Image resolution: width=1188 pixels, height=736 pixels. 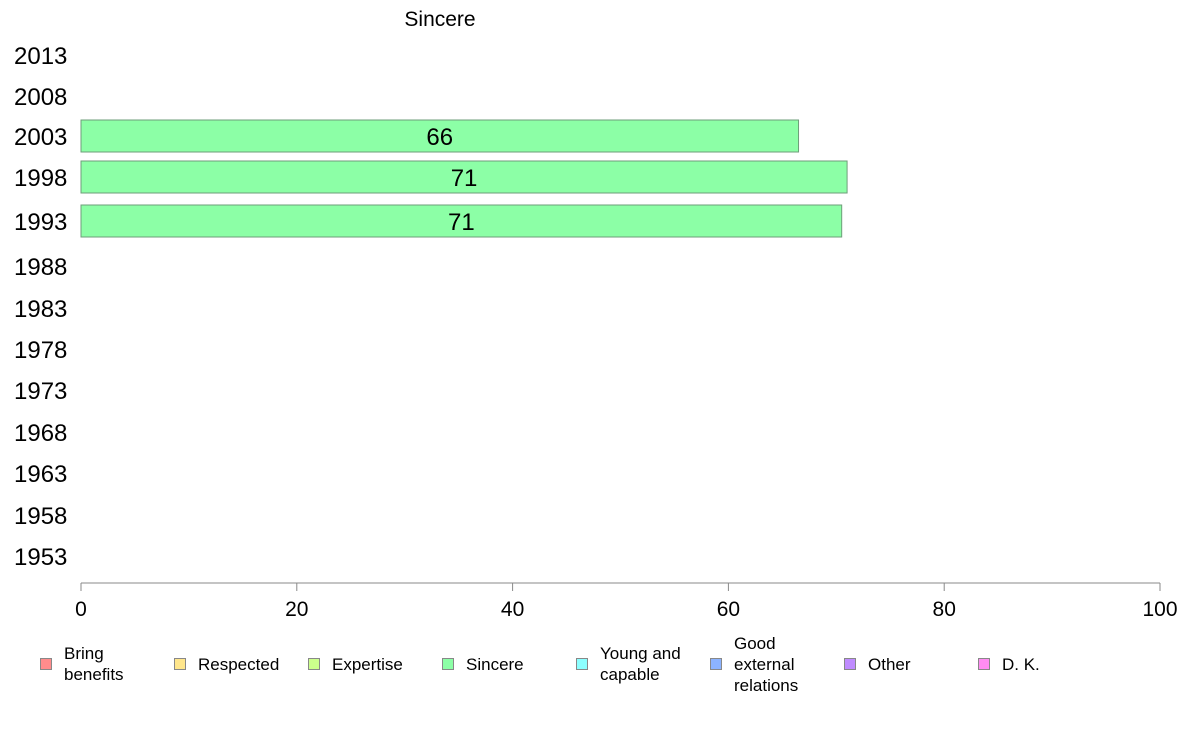 I want to click on legend-item: Sincere, so click(x=483, y=664).